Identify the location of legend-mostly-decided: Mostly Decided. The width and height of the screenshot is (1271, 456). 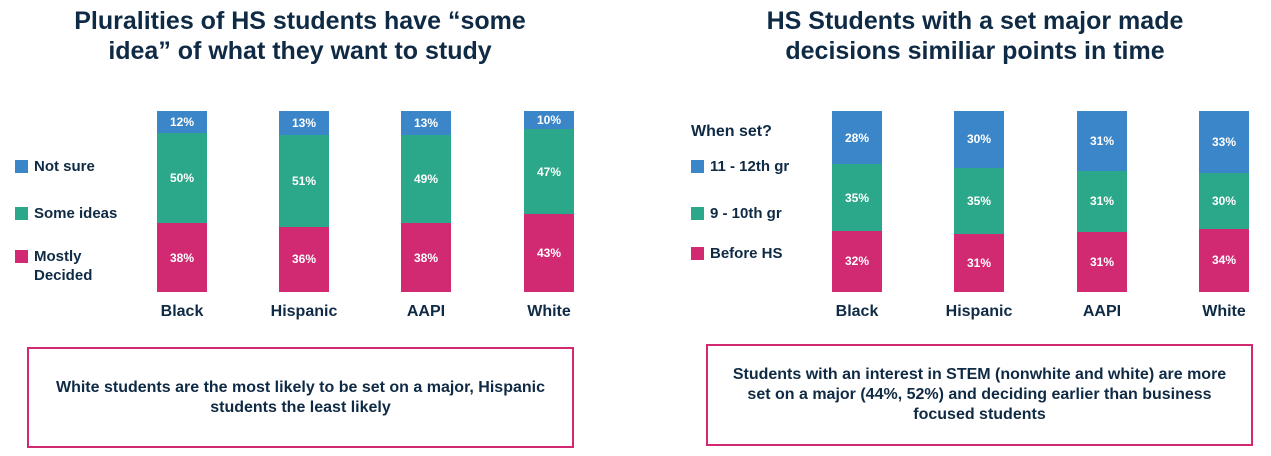
(60, 266).